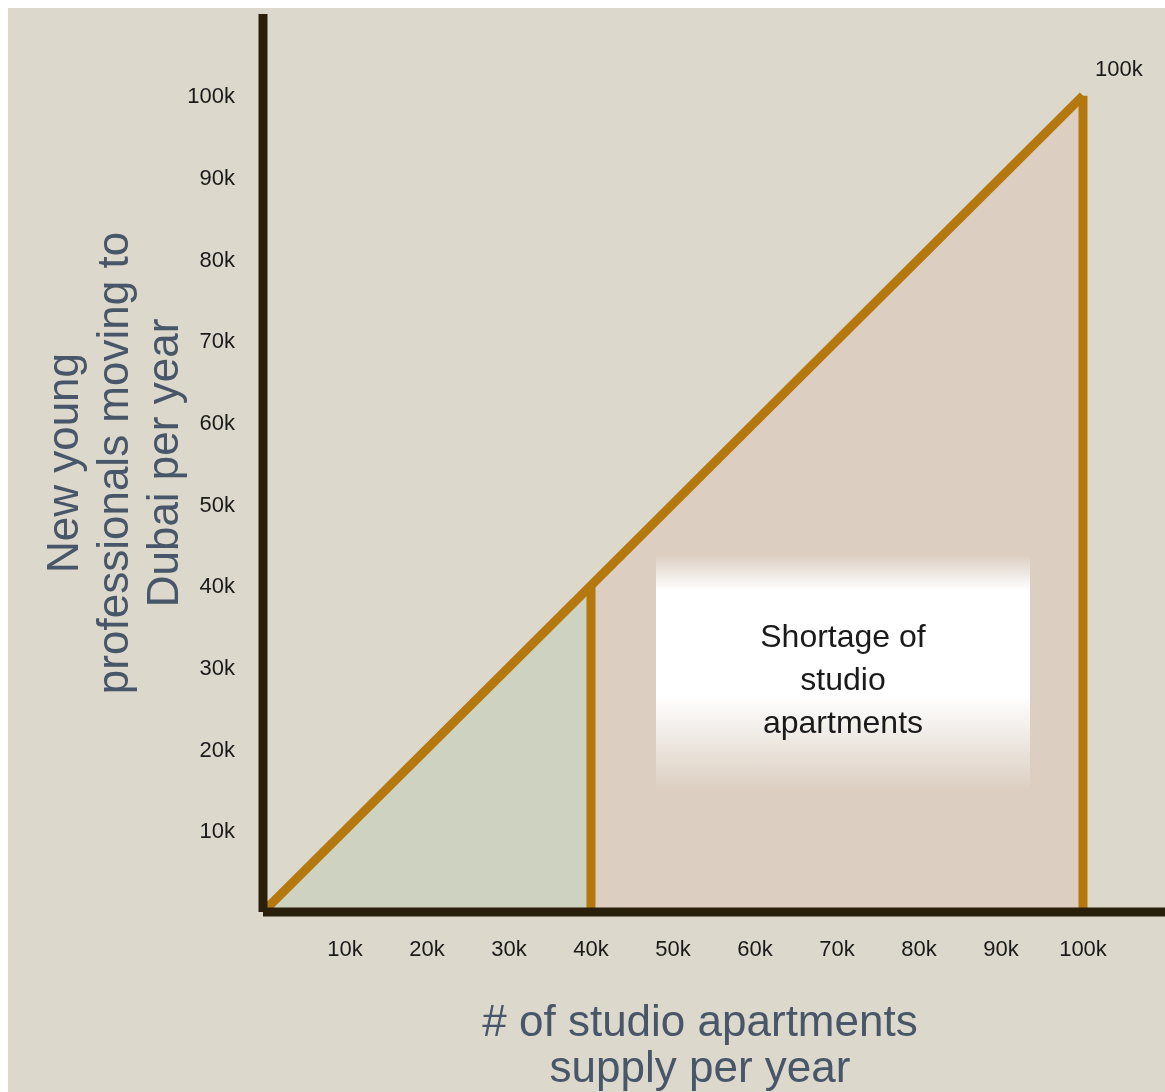 This screenshot has height=1092, width=1165. I want to click on y-tick-label: 90k, so click(217, 178).